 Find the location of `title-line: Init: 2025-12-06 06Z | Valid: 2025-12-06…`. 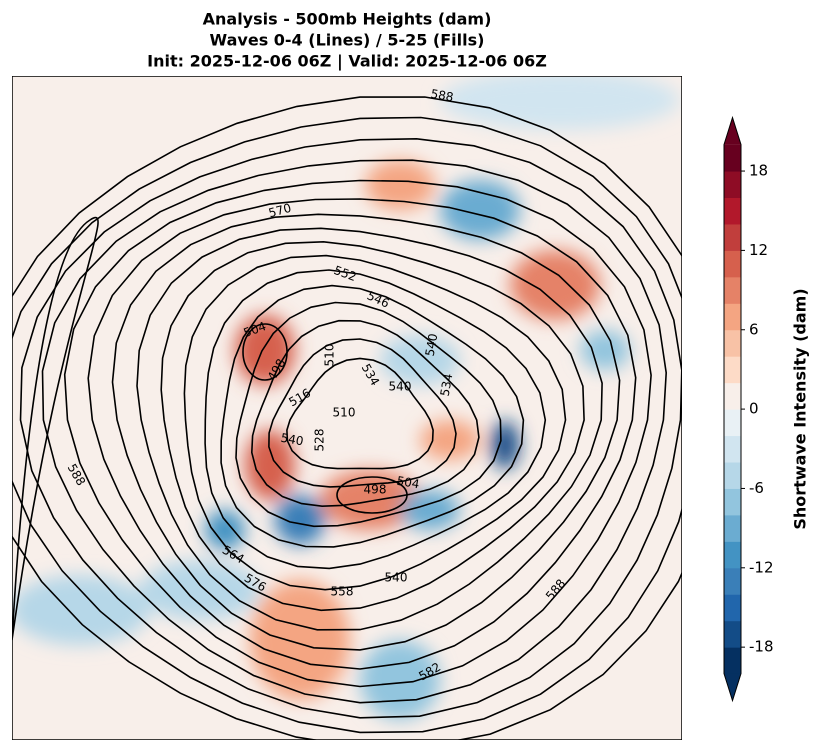

title-line: Init: 2025-12-06 06Z | Valid: 2025-12-06… is located at coordinates (347, 62).